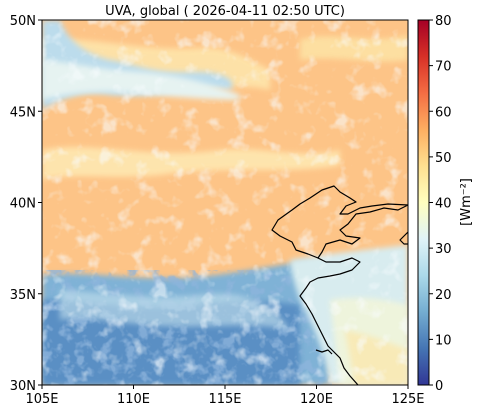 This screenshot has height=412, width=480. What do you see at coordinates (466, 202) in the screenshot?
I see `colorbar-label: [Wm⁻²]` at bounding box center [466, 202].